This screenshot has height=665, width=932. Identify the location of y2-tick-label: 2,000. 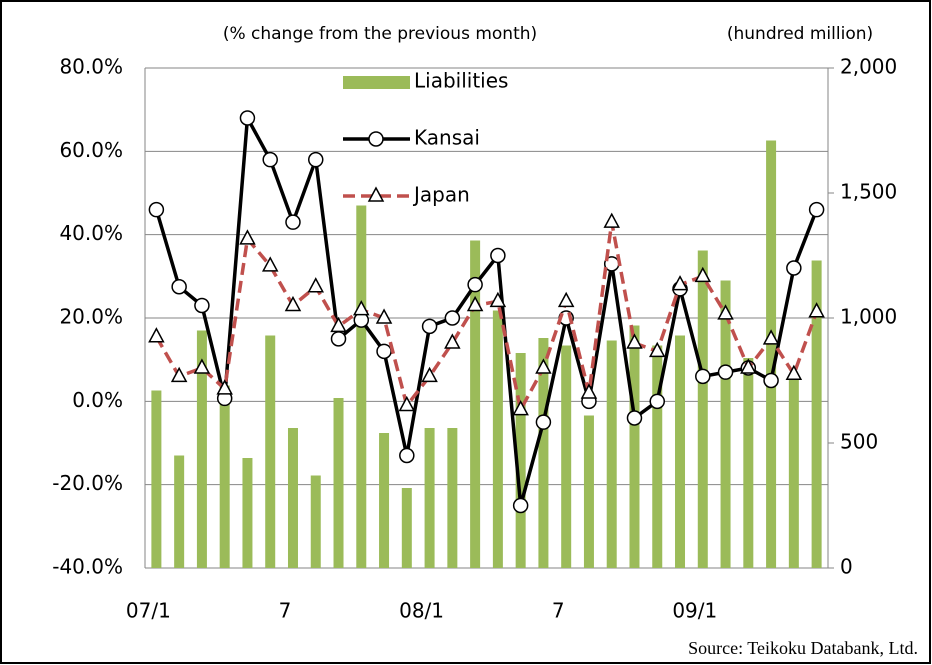
(868, 67).